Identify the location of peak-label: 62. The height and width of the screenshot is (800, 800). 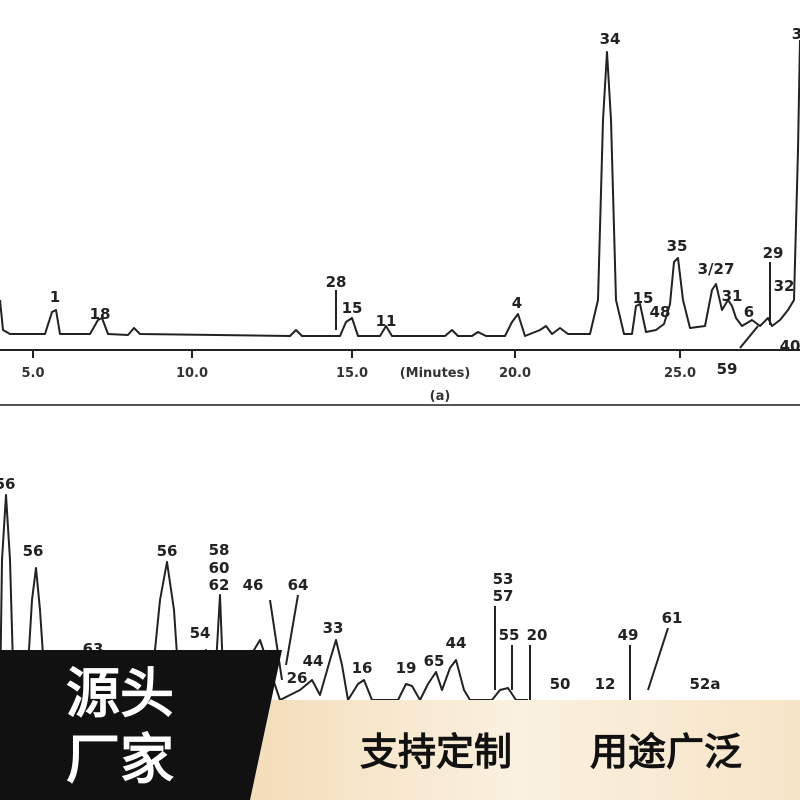
(219, 585).